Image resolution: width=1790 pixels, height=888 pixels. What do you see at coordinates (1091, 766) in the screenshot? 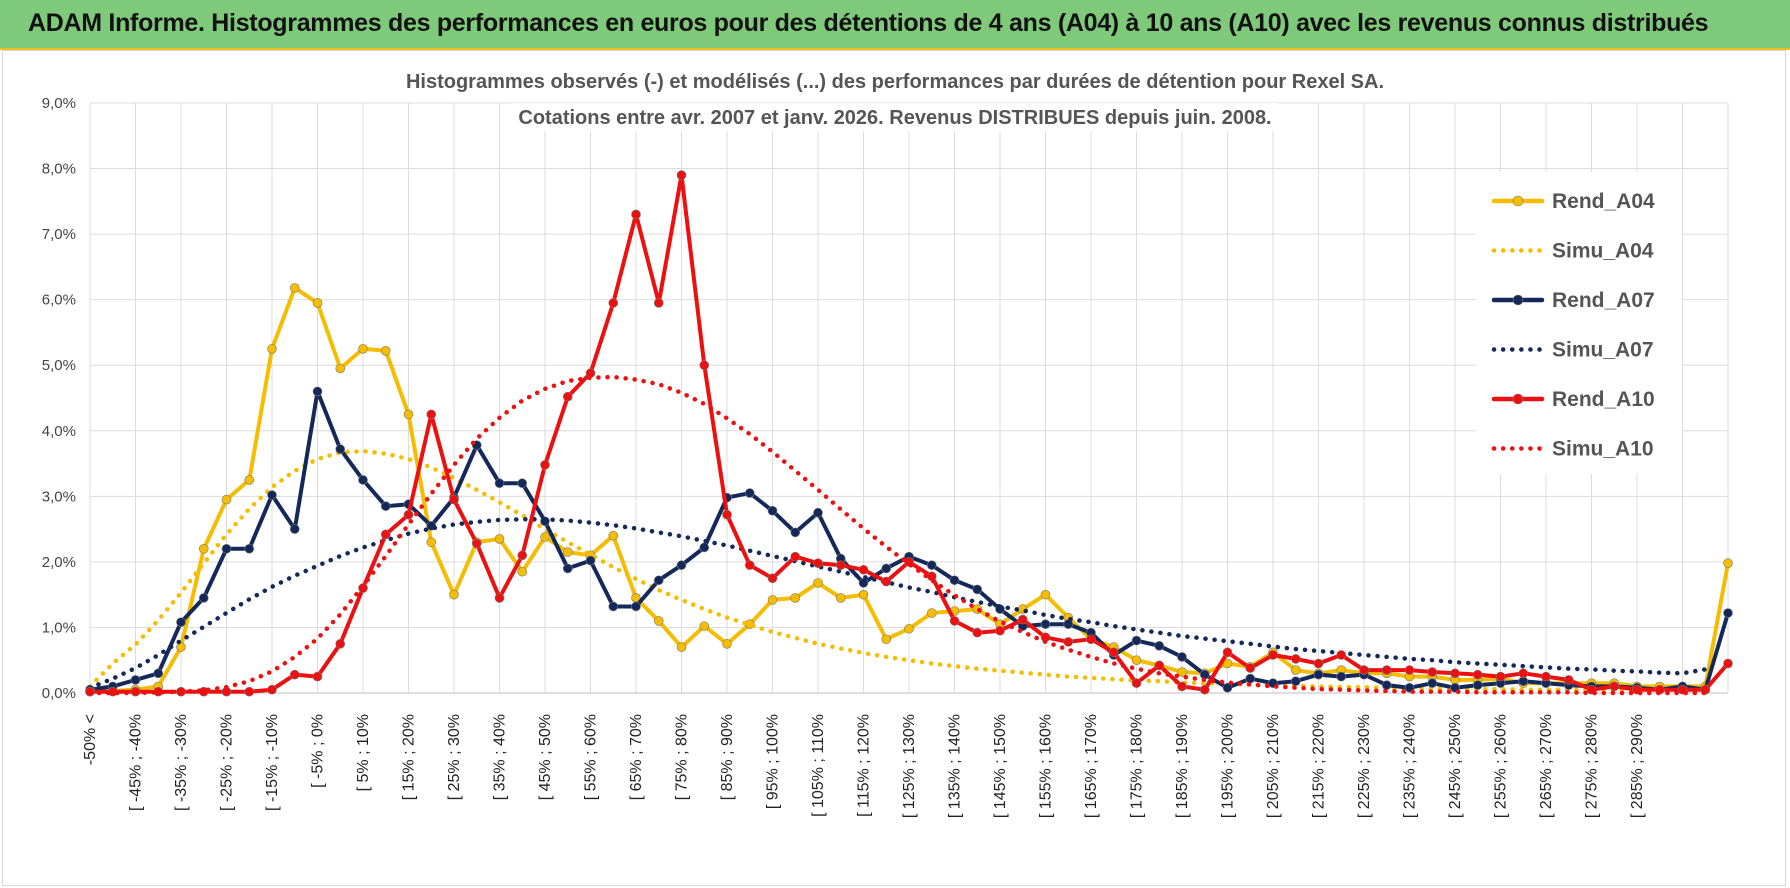
I see `x-tick-label: [ 165% ; 170%` at bounding box center [1091, 766].